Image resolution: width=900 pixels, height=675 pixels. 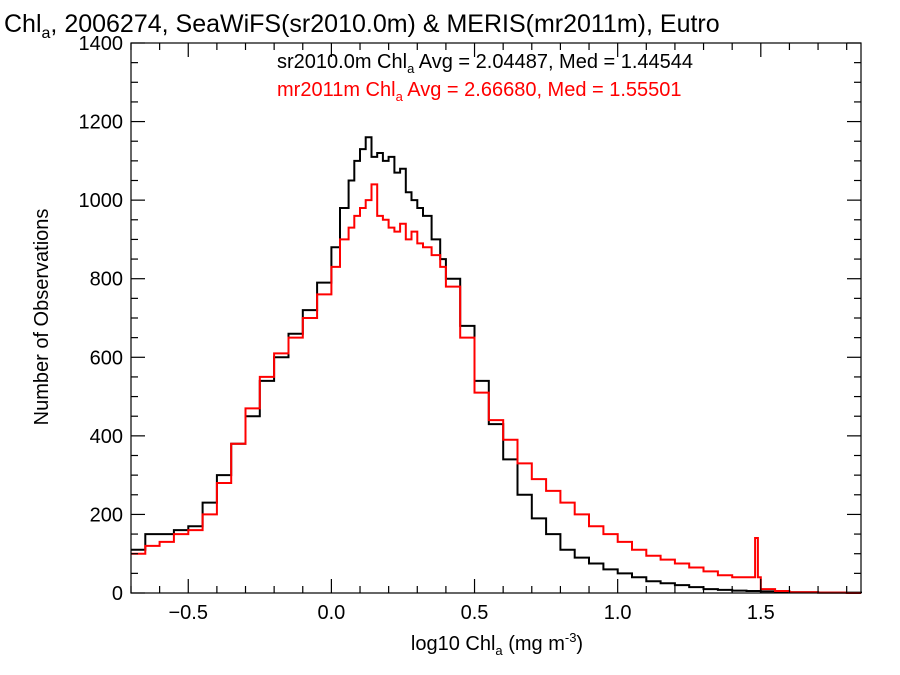 What do you see at coordinates (761, 613) in the screenshot?
I see `x-tick-label: 1.5` at bounding box center [761, 613].